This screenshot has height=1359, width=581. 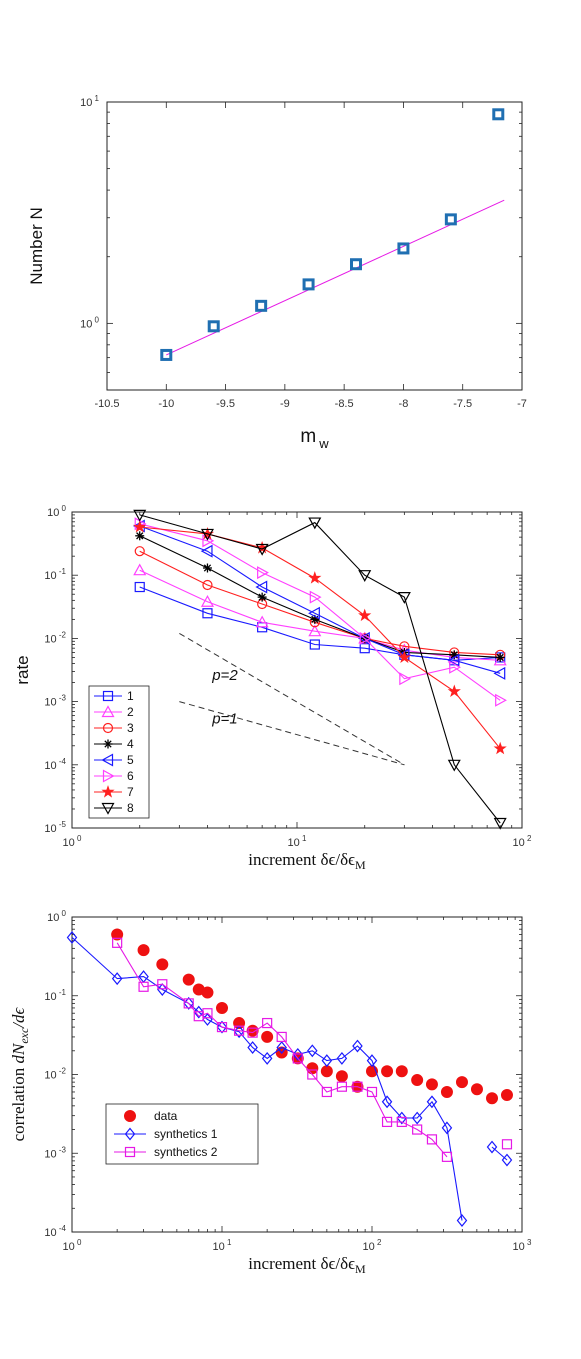 I want to click on x-tick-label: -10, so click(x=166, y=404).